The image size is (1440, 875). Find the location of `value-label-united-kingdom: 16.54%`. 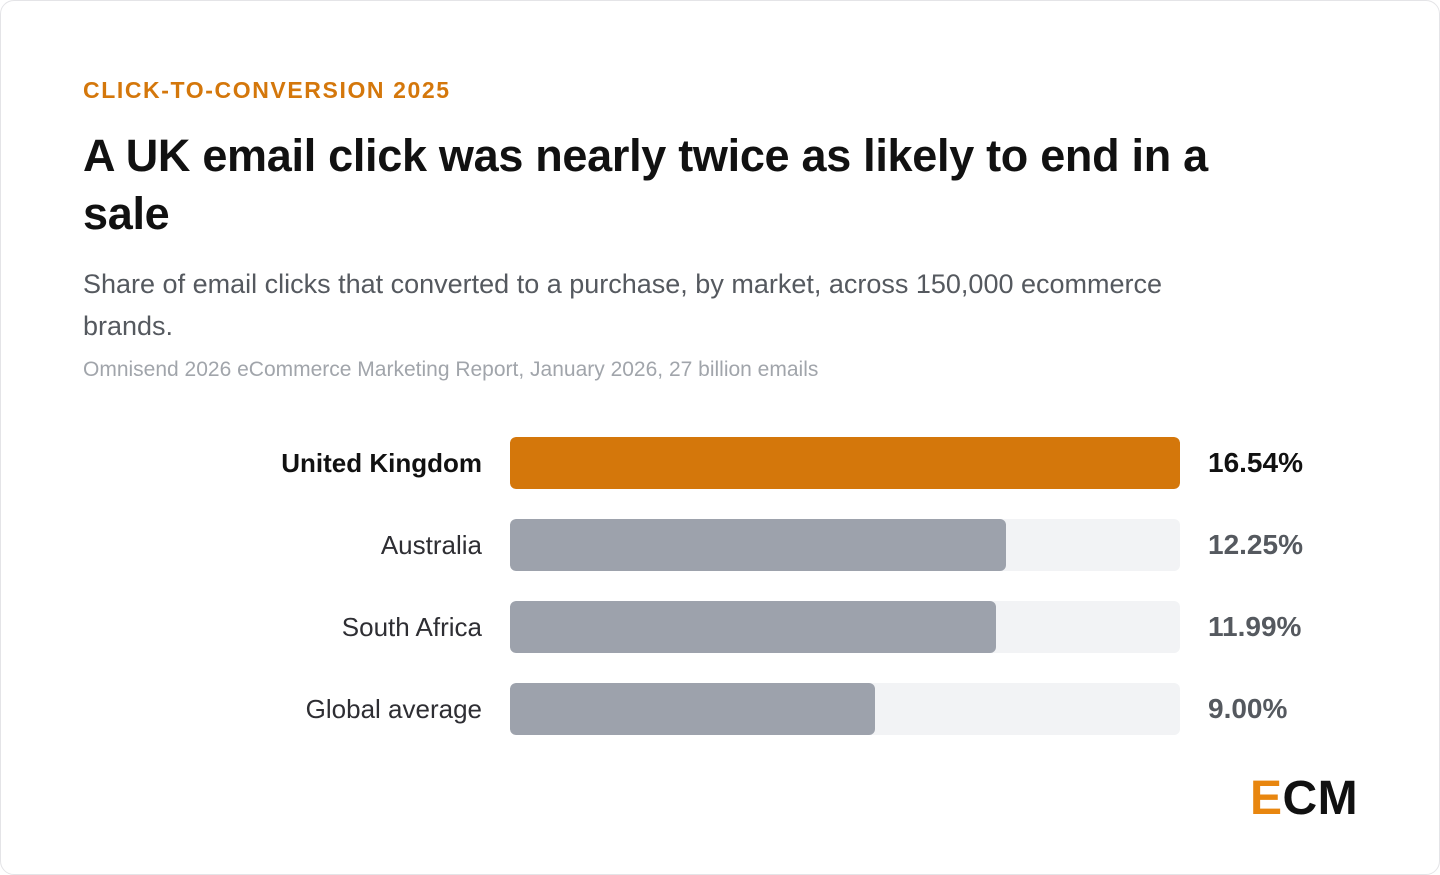

value-label-united-kingdom: 16.54% is located at coordinates (1255, 462).